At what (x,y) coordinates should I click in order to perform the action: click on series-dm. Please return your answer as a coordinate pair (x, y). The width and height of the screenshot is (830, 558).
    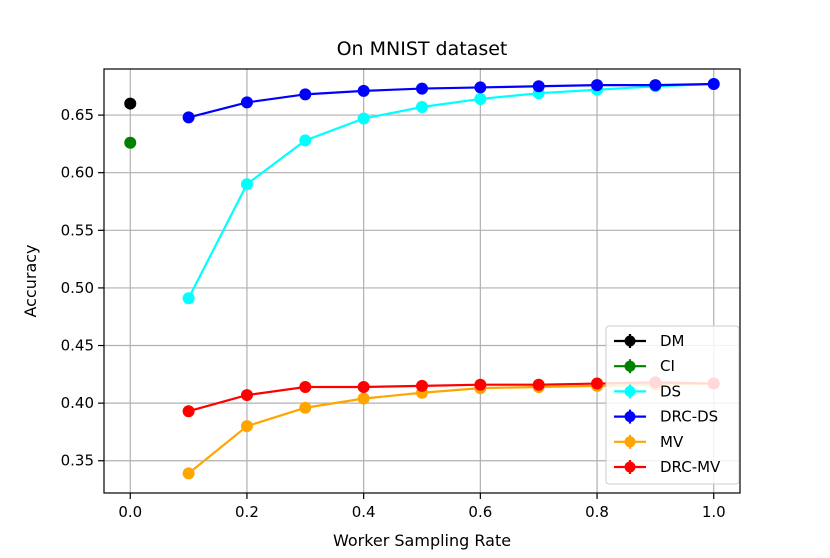
    Looking at the image, I should click on (130, 103).